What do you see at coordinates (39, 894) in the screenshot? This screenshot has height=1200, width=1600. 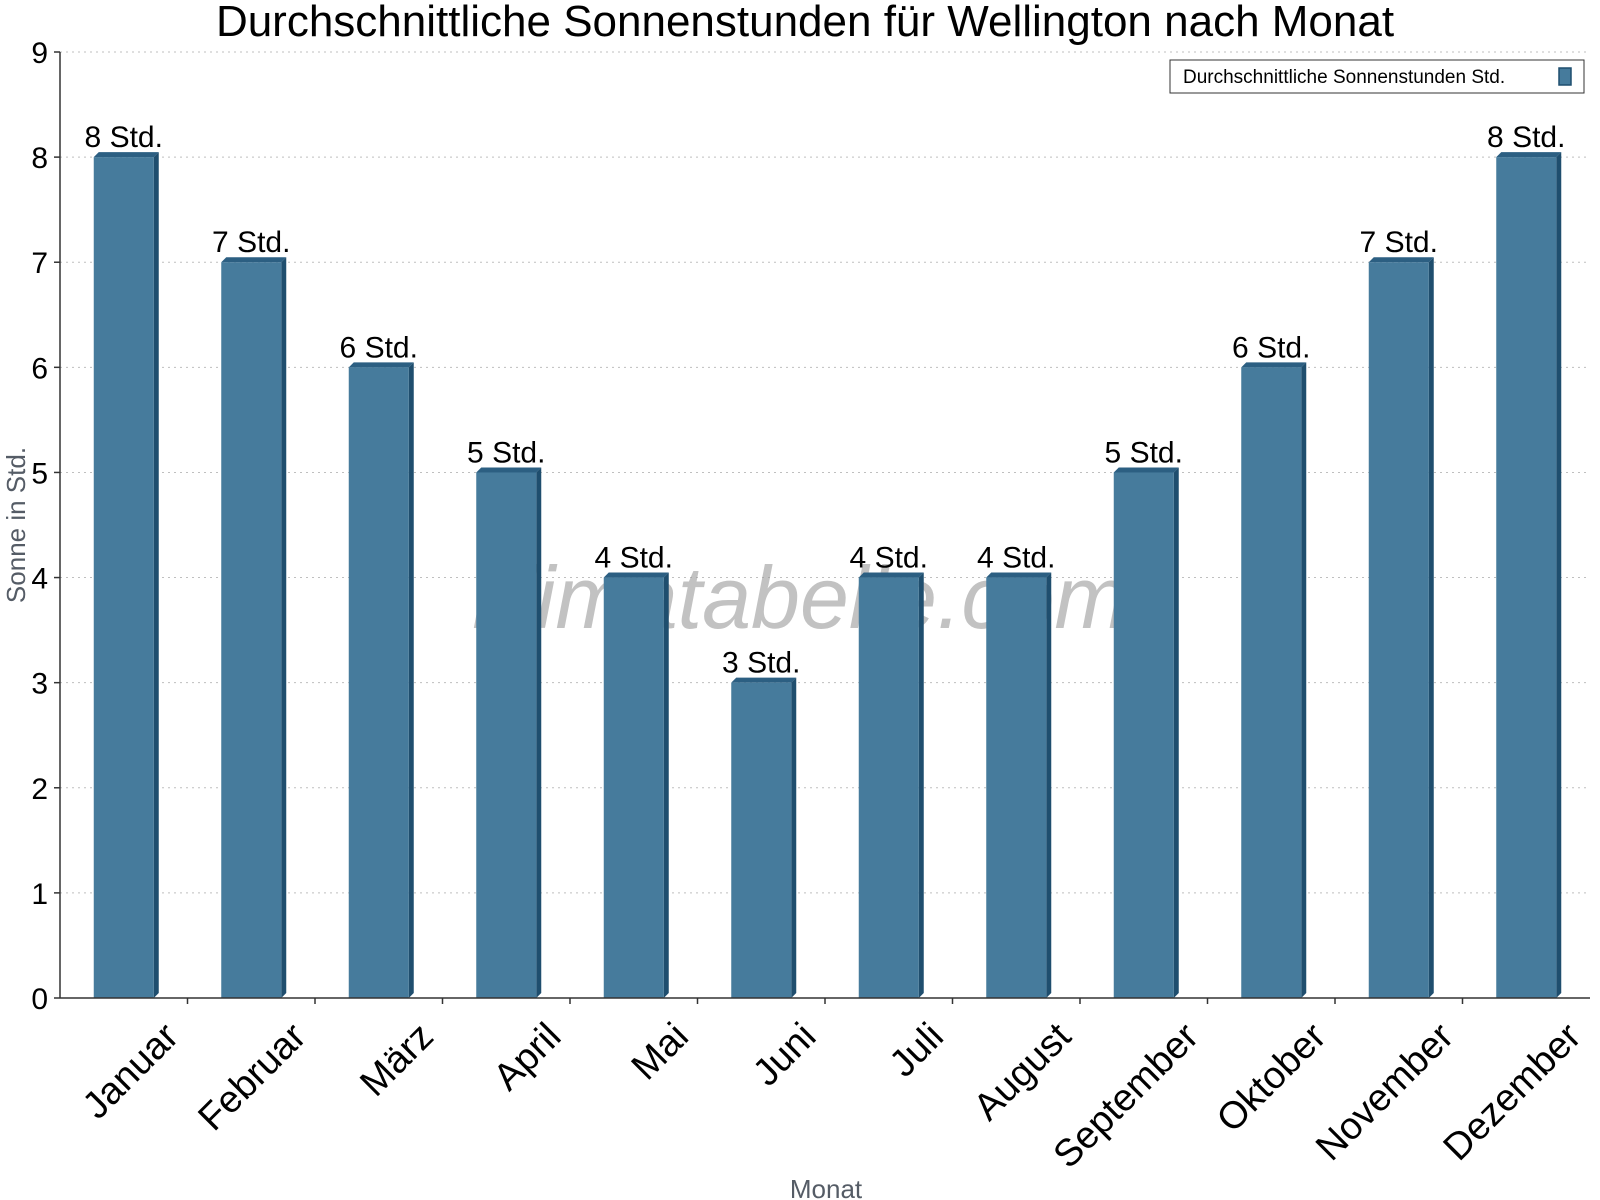 I see `y-tick-label: 1` at bounding box center [39, 894].